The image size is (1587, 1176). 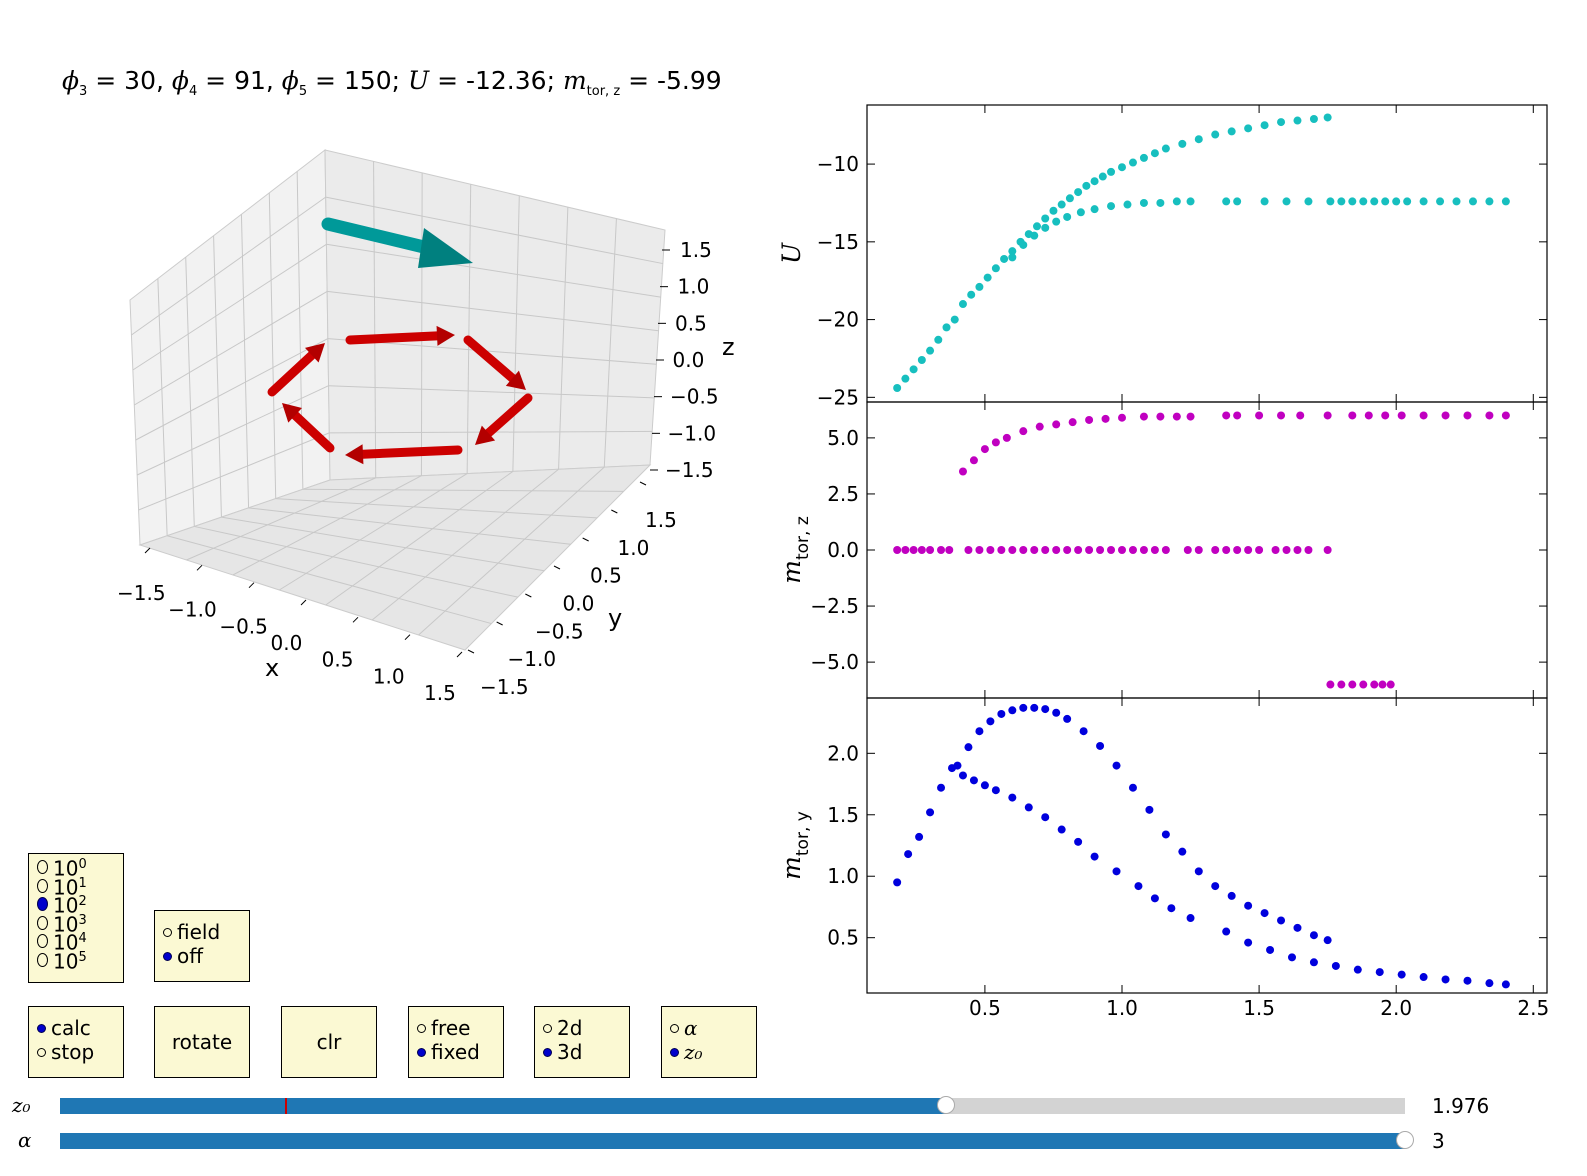 I want to click on dimension-radio: 2d 3d, so click(x=582, y=1042).